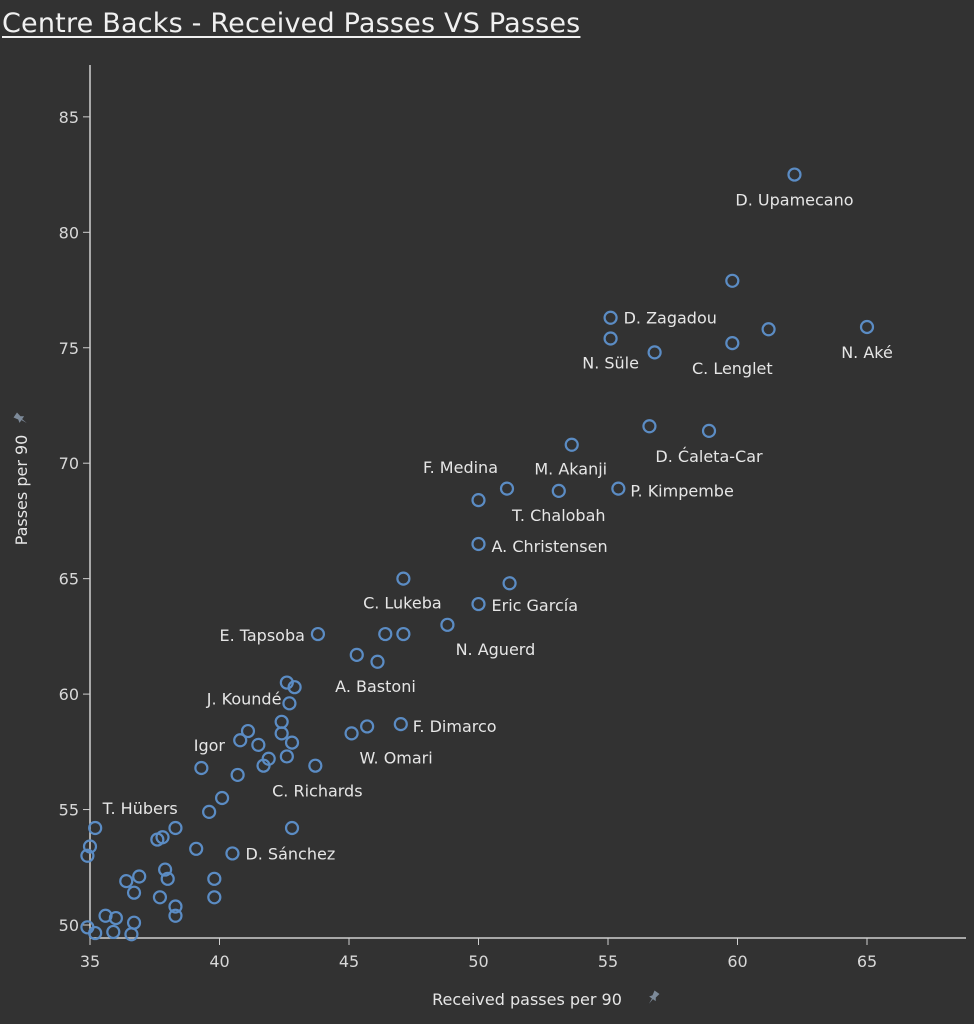 The width and height of the screenshot is (974, 1024). Describe the element at coordinates (867, 352) in the screenshot. I see `point-label: N. Aké` at that location.